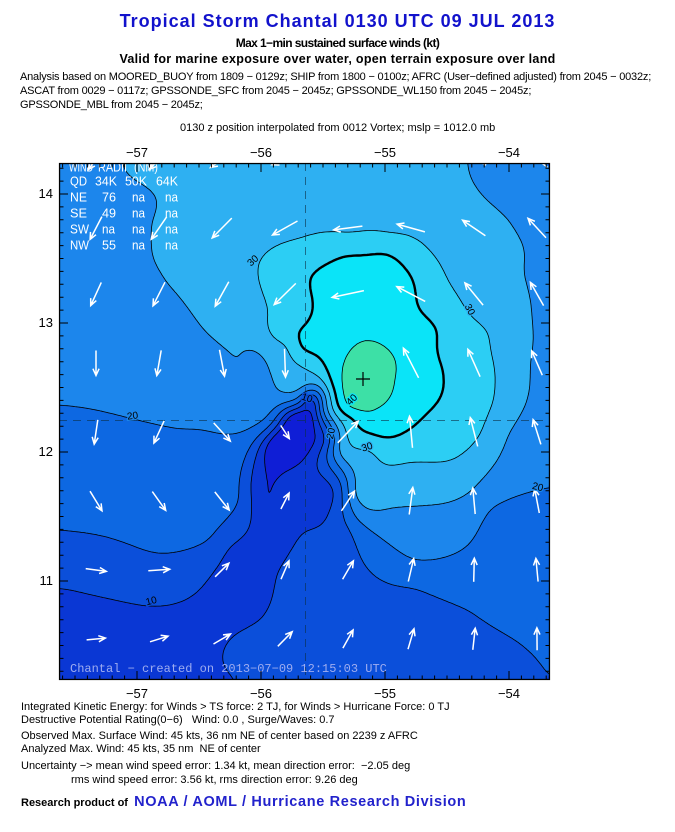 The height and width of the screenshot is (832, 675). Describe the element at coordinates (78, 213) in the screenshot. I see `svg-text: SE` at that location.